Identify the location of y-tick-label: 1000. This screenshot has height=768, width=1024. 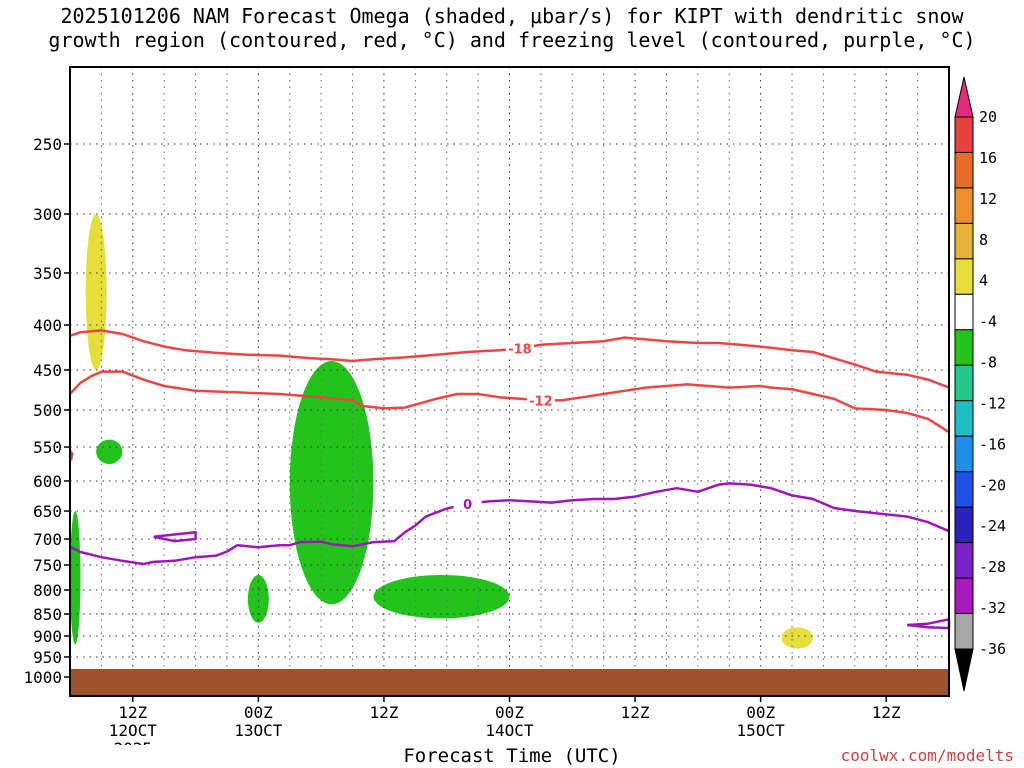
(42, 677).